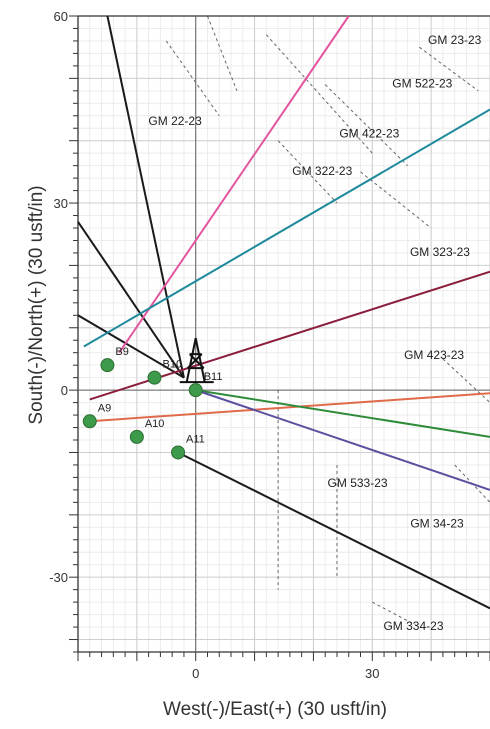  What do you see at coordinates (173, 365) in the screenshot?
I see `slot-label: B10` at bounding box center [173, 365].